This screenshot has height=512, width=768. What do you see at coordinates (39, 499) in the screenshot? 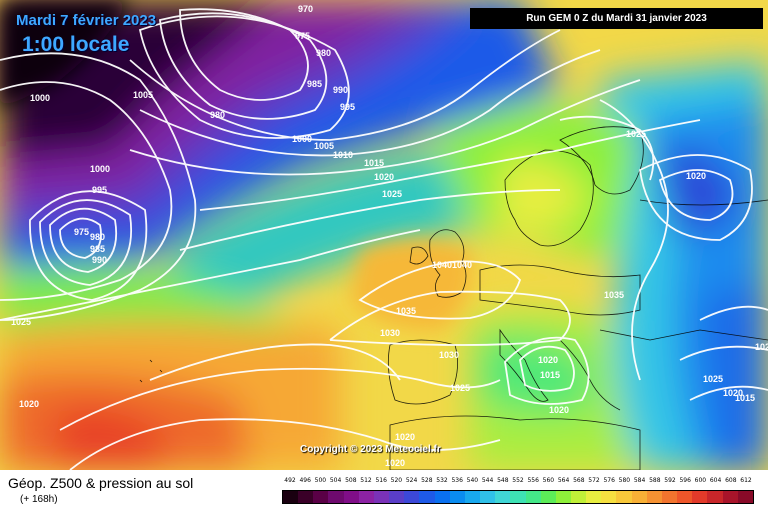
I see `legend-subtitle: (+ 168h)` at bounding box center [39, 499].